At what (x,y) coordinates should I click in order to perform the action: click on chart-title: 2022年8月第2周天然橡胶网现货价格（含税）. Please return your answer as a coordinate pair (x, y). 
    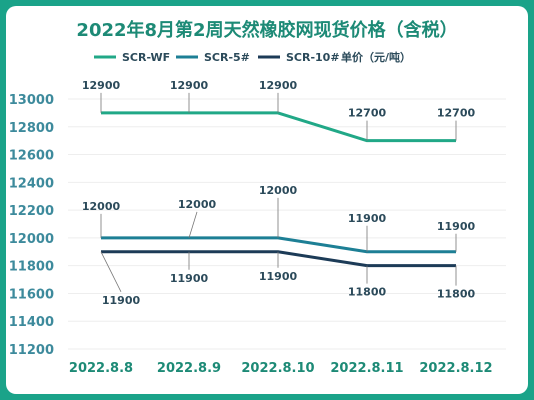
    Looking at the image, I should click on (266, 30).